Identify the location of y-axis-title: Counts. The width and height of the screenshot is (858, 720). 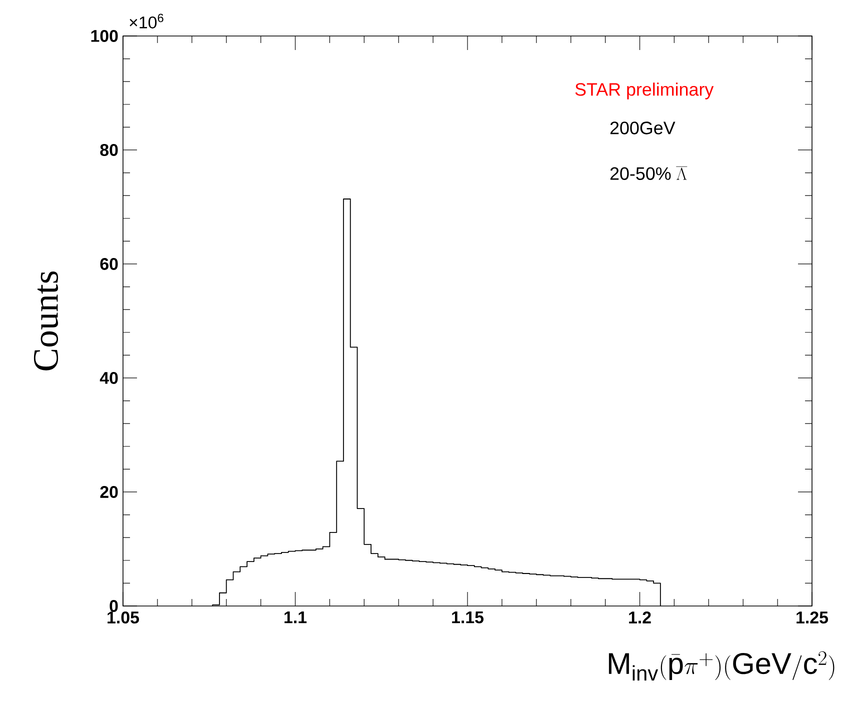
(46, 320).